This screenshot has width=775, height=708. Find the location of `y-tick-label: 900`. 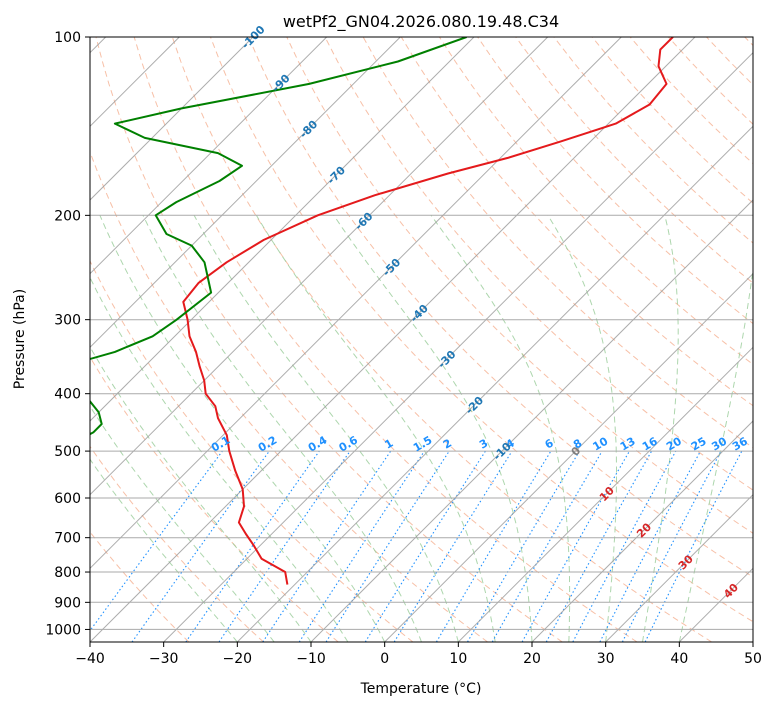

y-tick-label: 900 is located at coordinates (67, 603).